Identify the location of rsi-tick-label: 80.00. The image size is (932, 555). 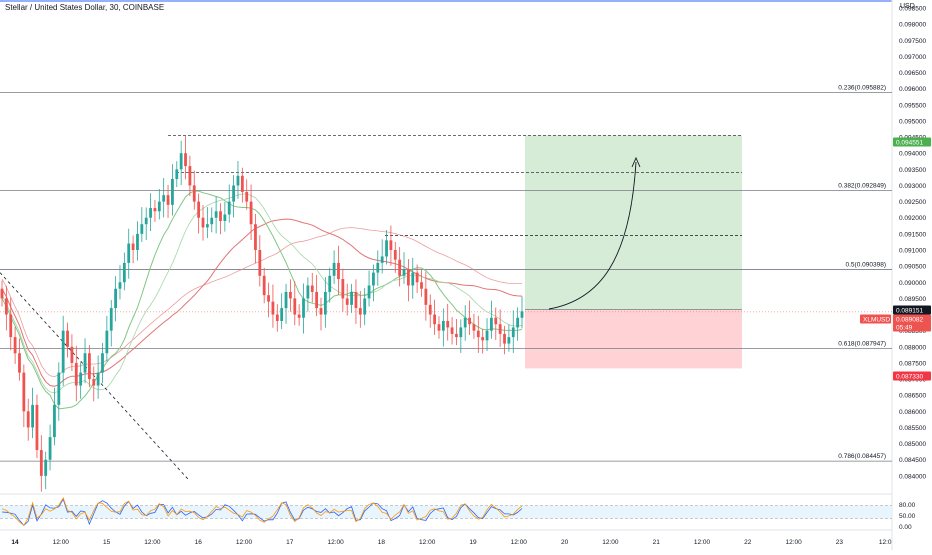
(907, 505).